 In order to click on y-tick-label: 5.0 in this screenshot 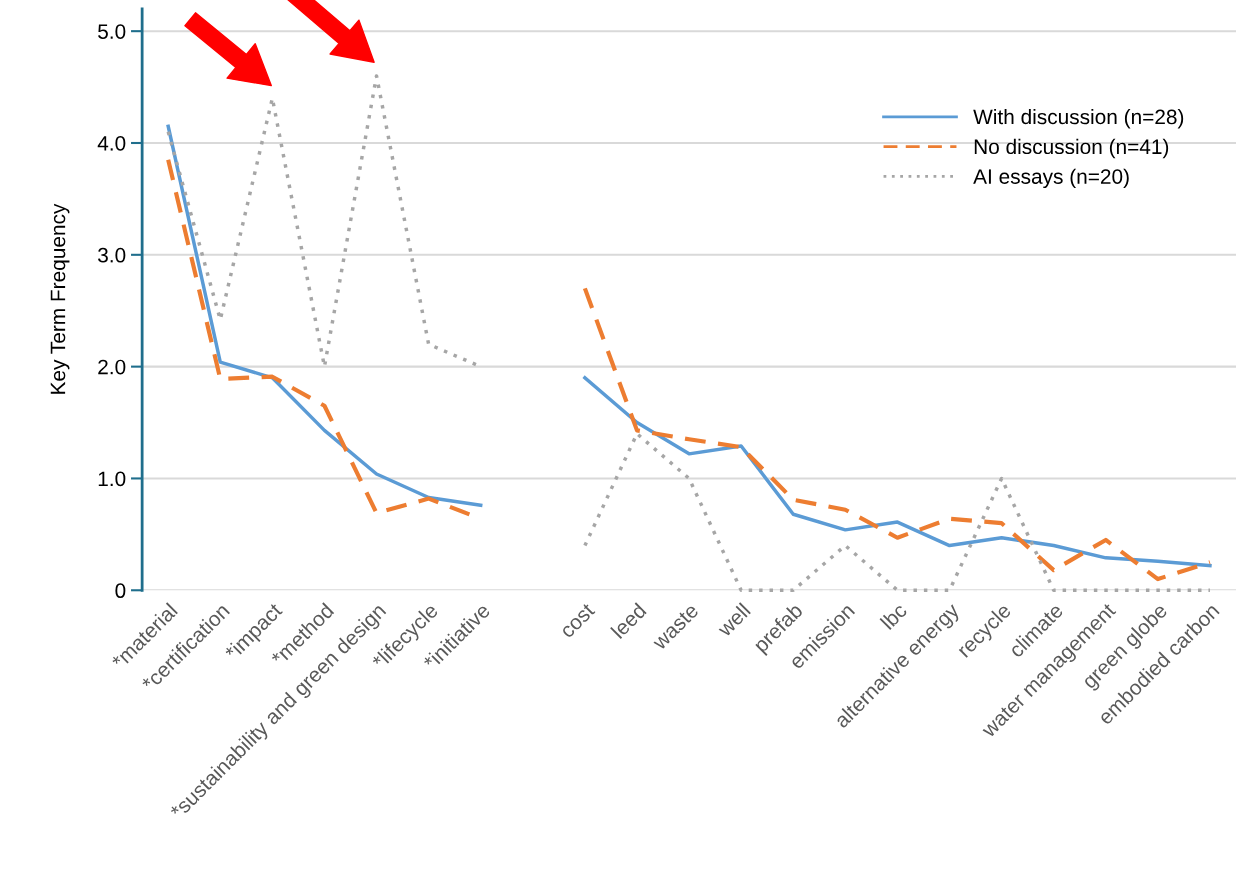, I will do `click(112, 31)`.